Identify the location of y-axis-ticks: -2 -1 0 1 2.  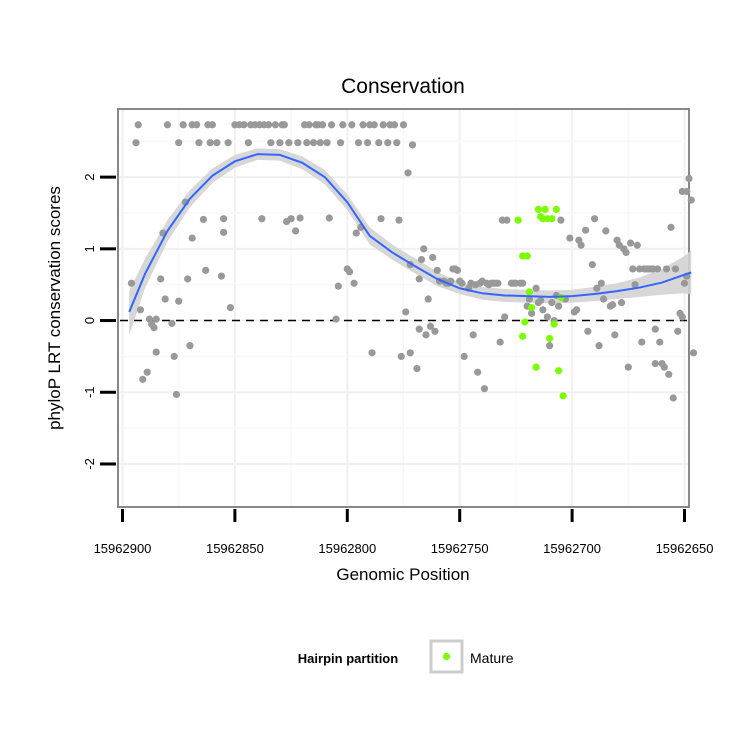
(99, 322).